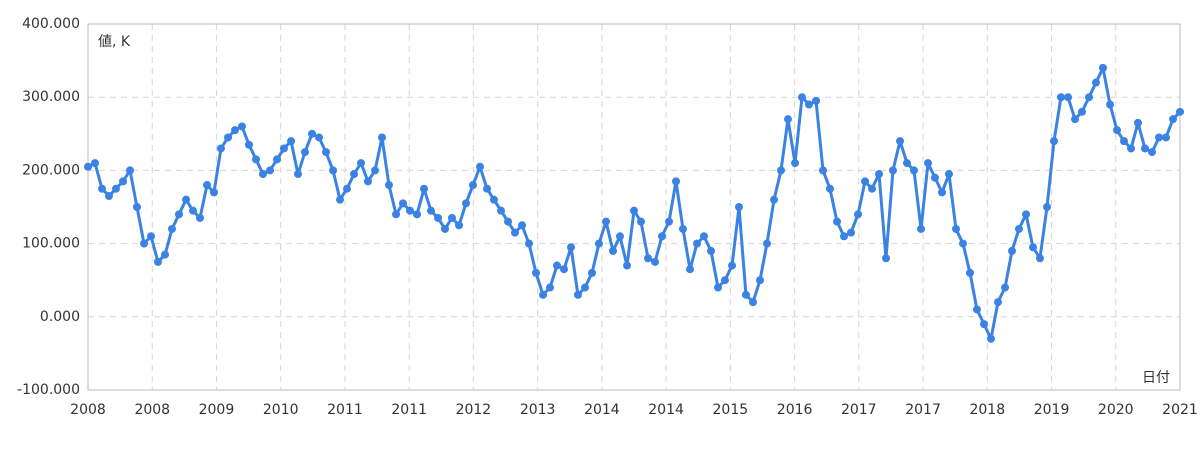 The height and width of the screenshot is (458, 1200). What do you see at coordinates (114, 42) in the screenshot?
I see `y-axis-label: 値, K` at bounding box center [114, 42].